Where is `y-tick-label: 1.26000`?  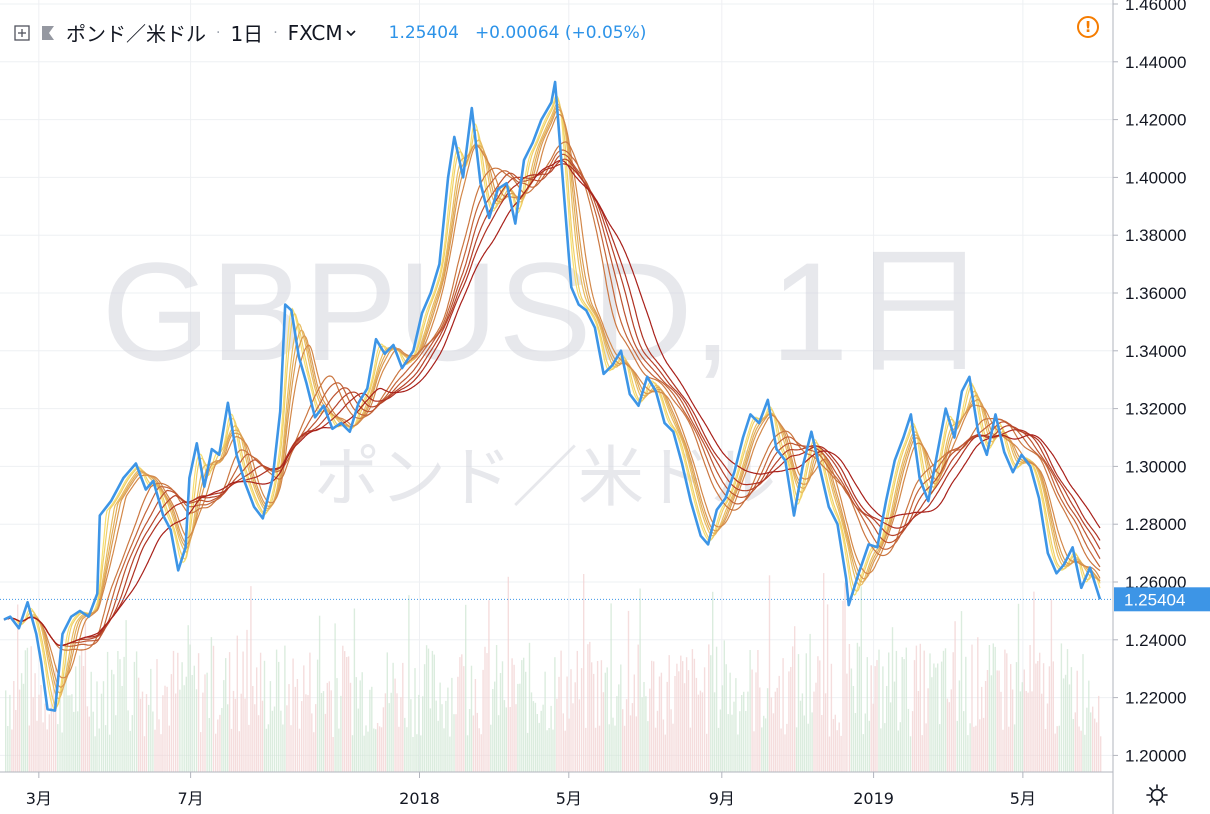
y-tick-label: 1.26000 is located at coordinates (1155, 582).